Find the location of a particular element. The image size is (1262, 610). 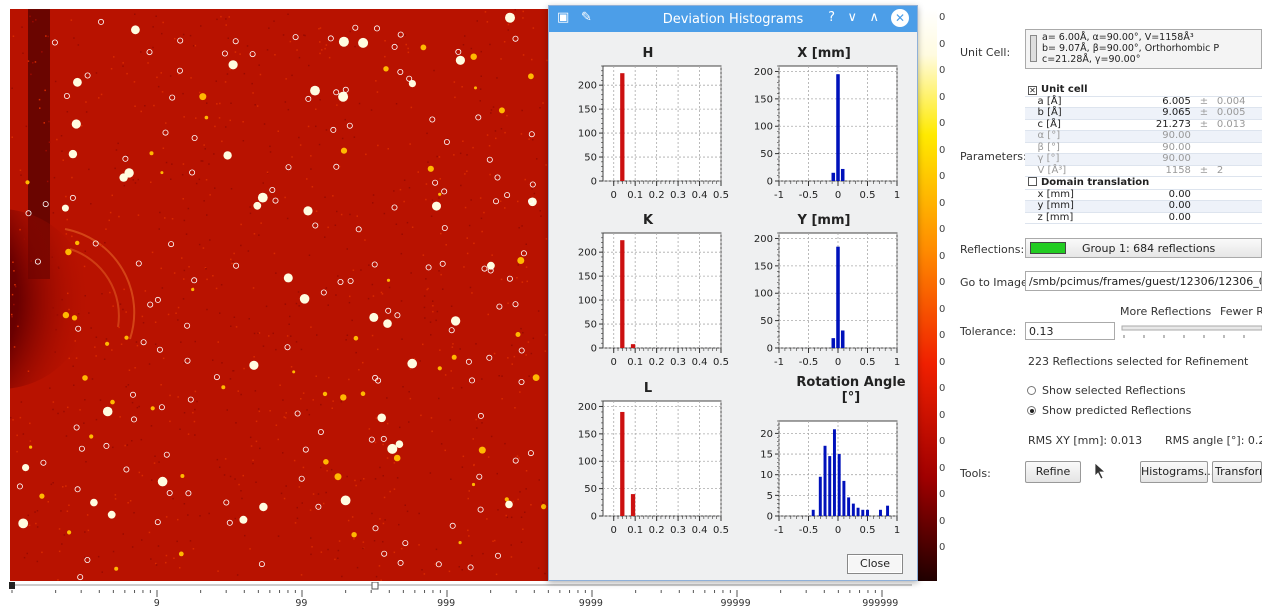

tolerance-label: Tolerance: is located at coordinates (988, 331).